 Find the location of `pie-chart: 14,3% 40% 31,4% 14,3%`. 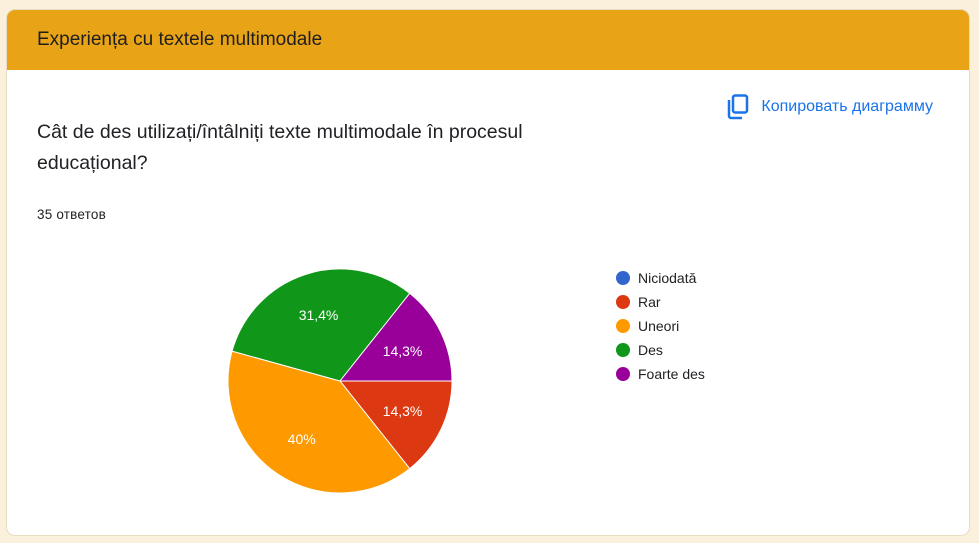

pie-chart: 14,3% 40% 31,4% 14,3% is located at coordinates (340, 381).